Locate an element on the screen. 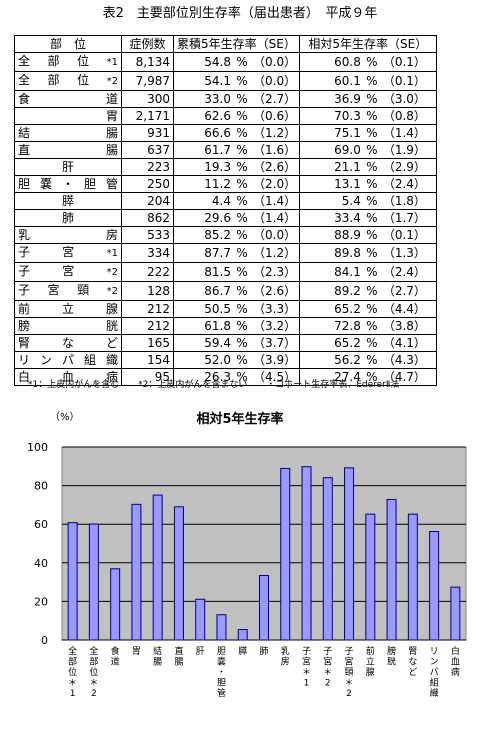 This screenshot has height=738, width=480. relative-cell: 72.8% （3.8） is located at coordinates (367, 326).